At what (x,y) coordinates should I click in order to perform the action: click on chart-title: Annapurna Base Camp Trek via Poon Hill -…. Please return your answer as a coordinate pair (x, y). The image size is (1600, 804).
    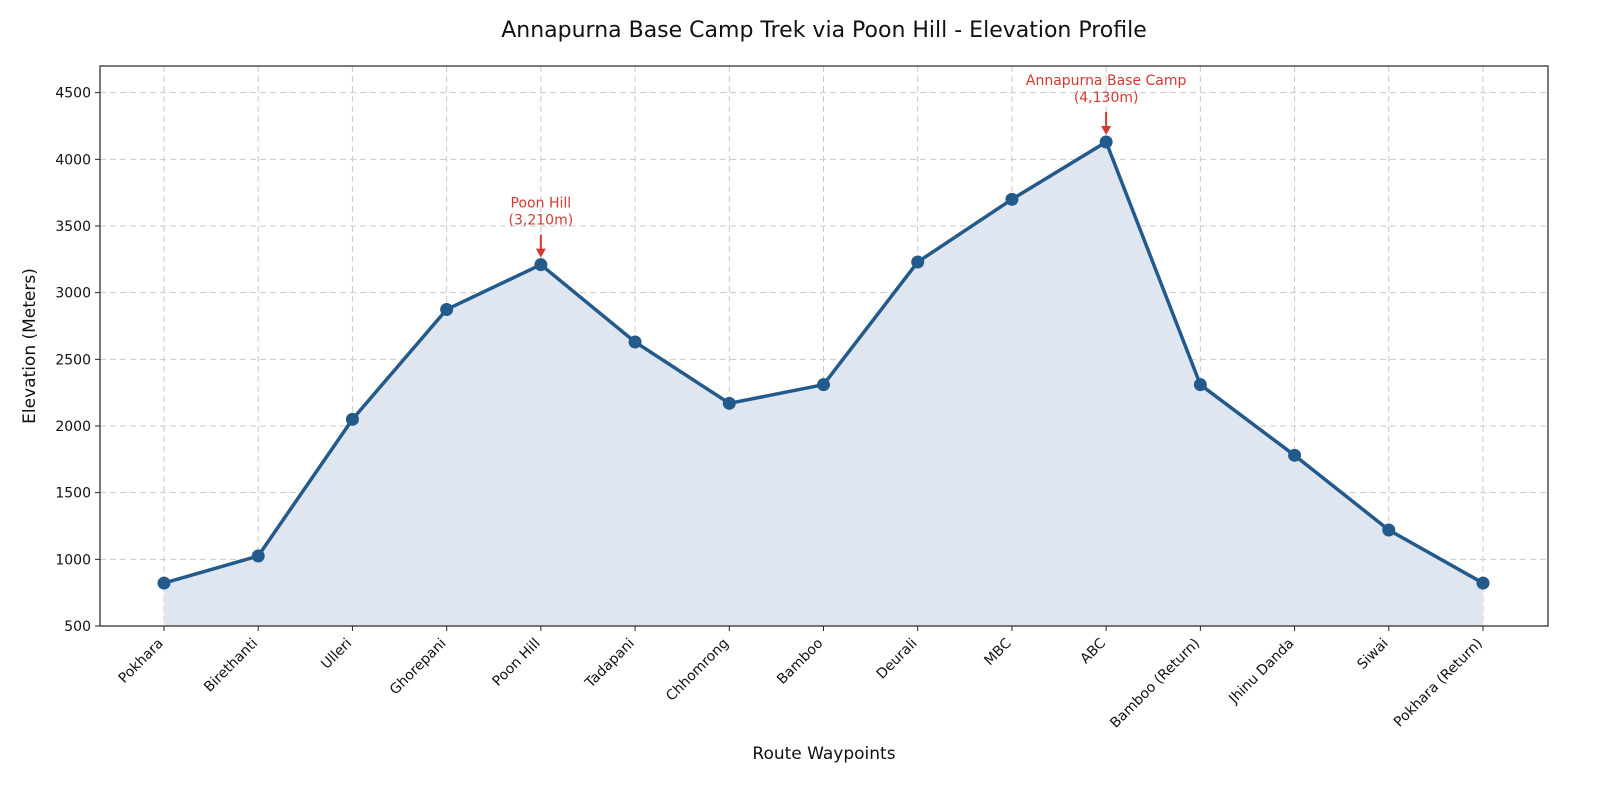
    Looking at the image, I should click on (824, 30).